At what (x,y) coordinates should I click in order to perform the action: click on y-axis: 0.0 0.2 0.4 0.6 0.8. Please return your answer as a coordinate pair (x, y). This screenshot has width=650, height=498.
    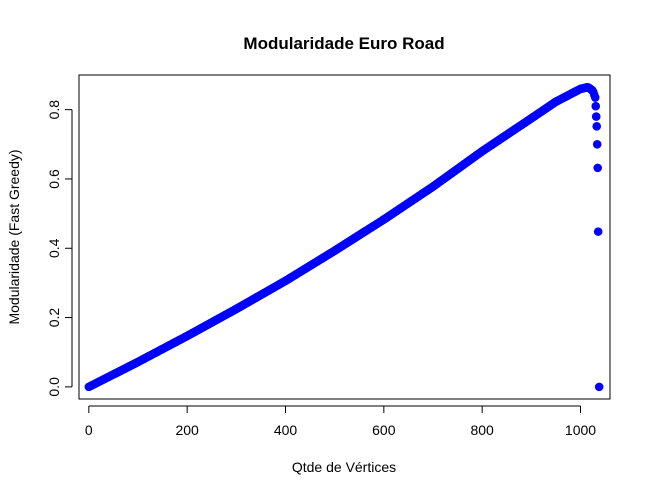
    Looking at the image, I should click on (59, 248).